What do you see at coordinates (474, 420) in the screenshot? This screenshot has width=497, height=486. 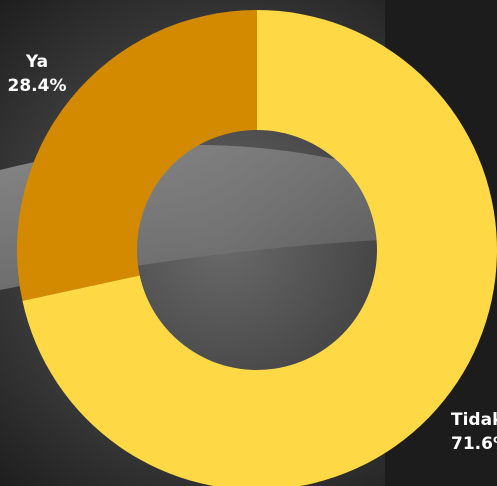 I see `slice-label: Tidak` at bounding box center [474, 420].